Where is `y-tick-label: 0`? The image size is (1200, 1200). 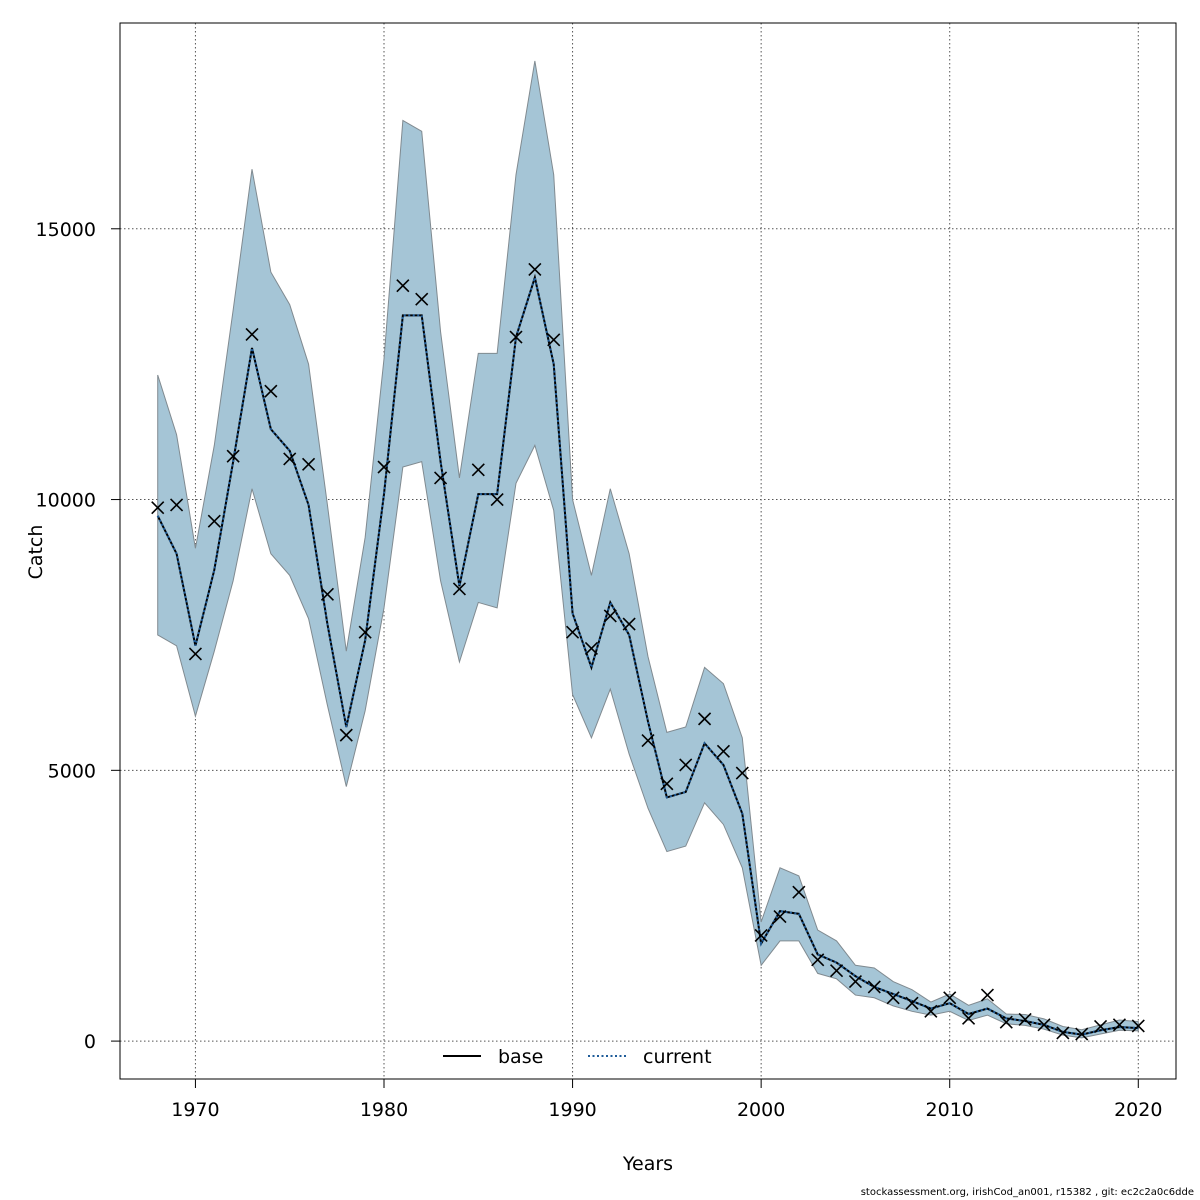
y-tick-label: 0 is located at coordinates (90, 1042).